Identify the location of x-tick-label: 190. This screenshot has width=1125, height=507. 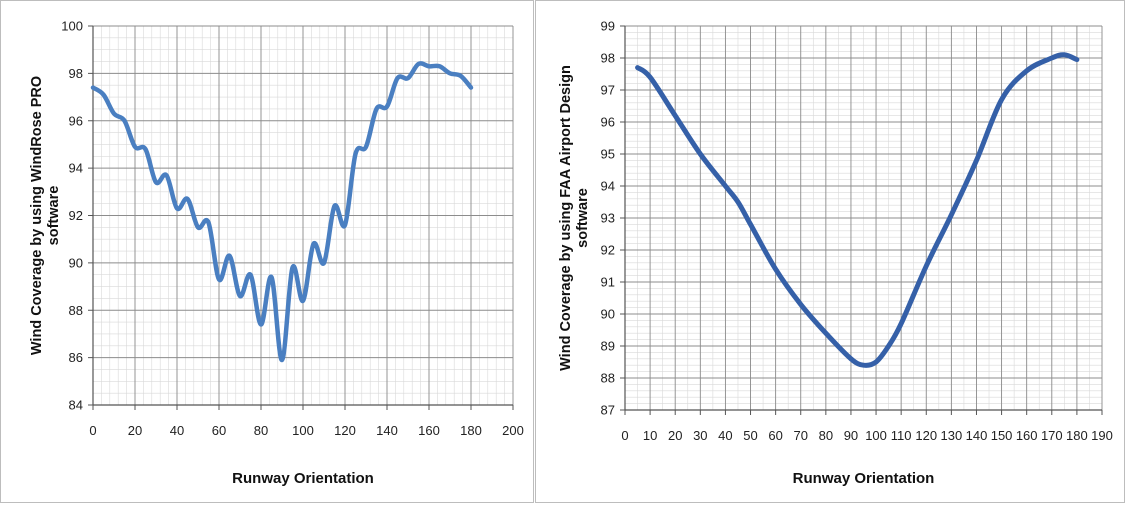
(1102, 435).